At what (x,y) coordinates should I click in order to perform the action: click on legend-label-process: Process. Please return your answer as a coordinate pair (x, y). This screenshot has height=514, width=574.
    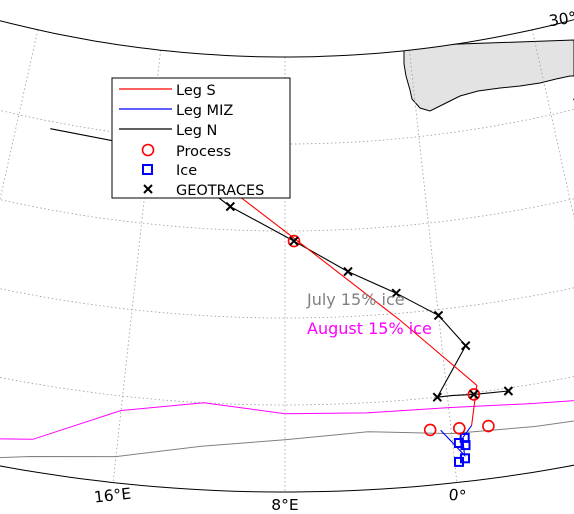
    Looking at the image, I should click on (203, 152).